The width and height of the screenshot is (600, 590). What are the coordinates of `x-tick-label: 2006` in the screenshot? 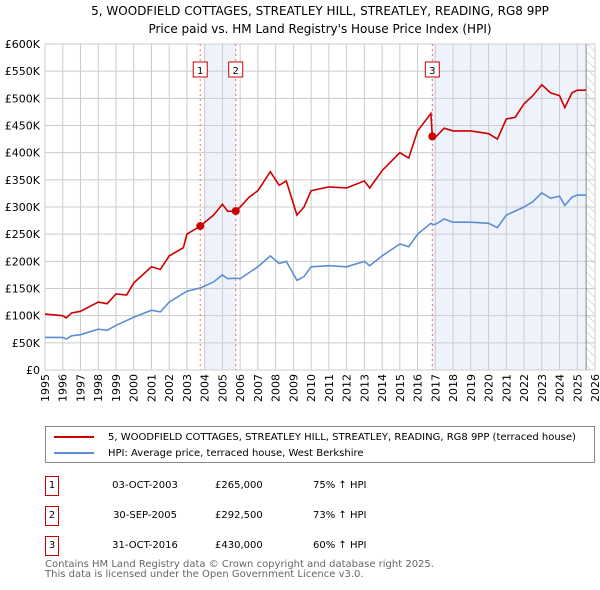 It's located at (240, 388).